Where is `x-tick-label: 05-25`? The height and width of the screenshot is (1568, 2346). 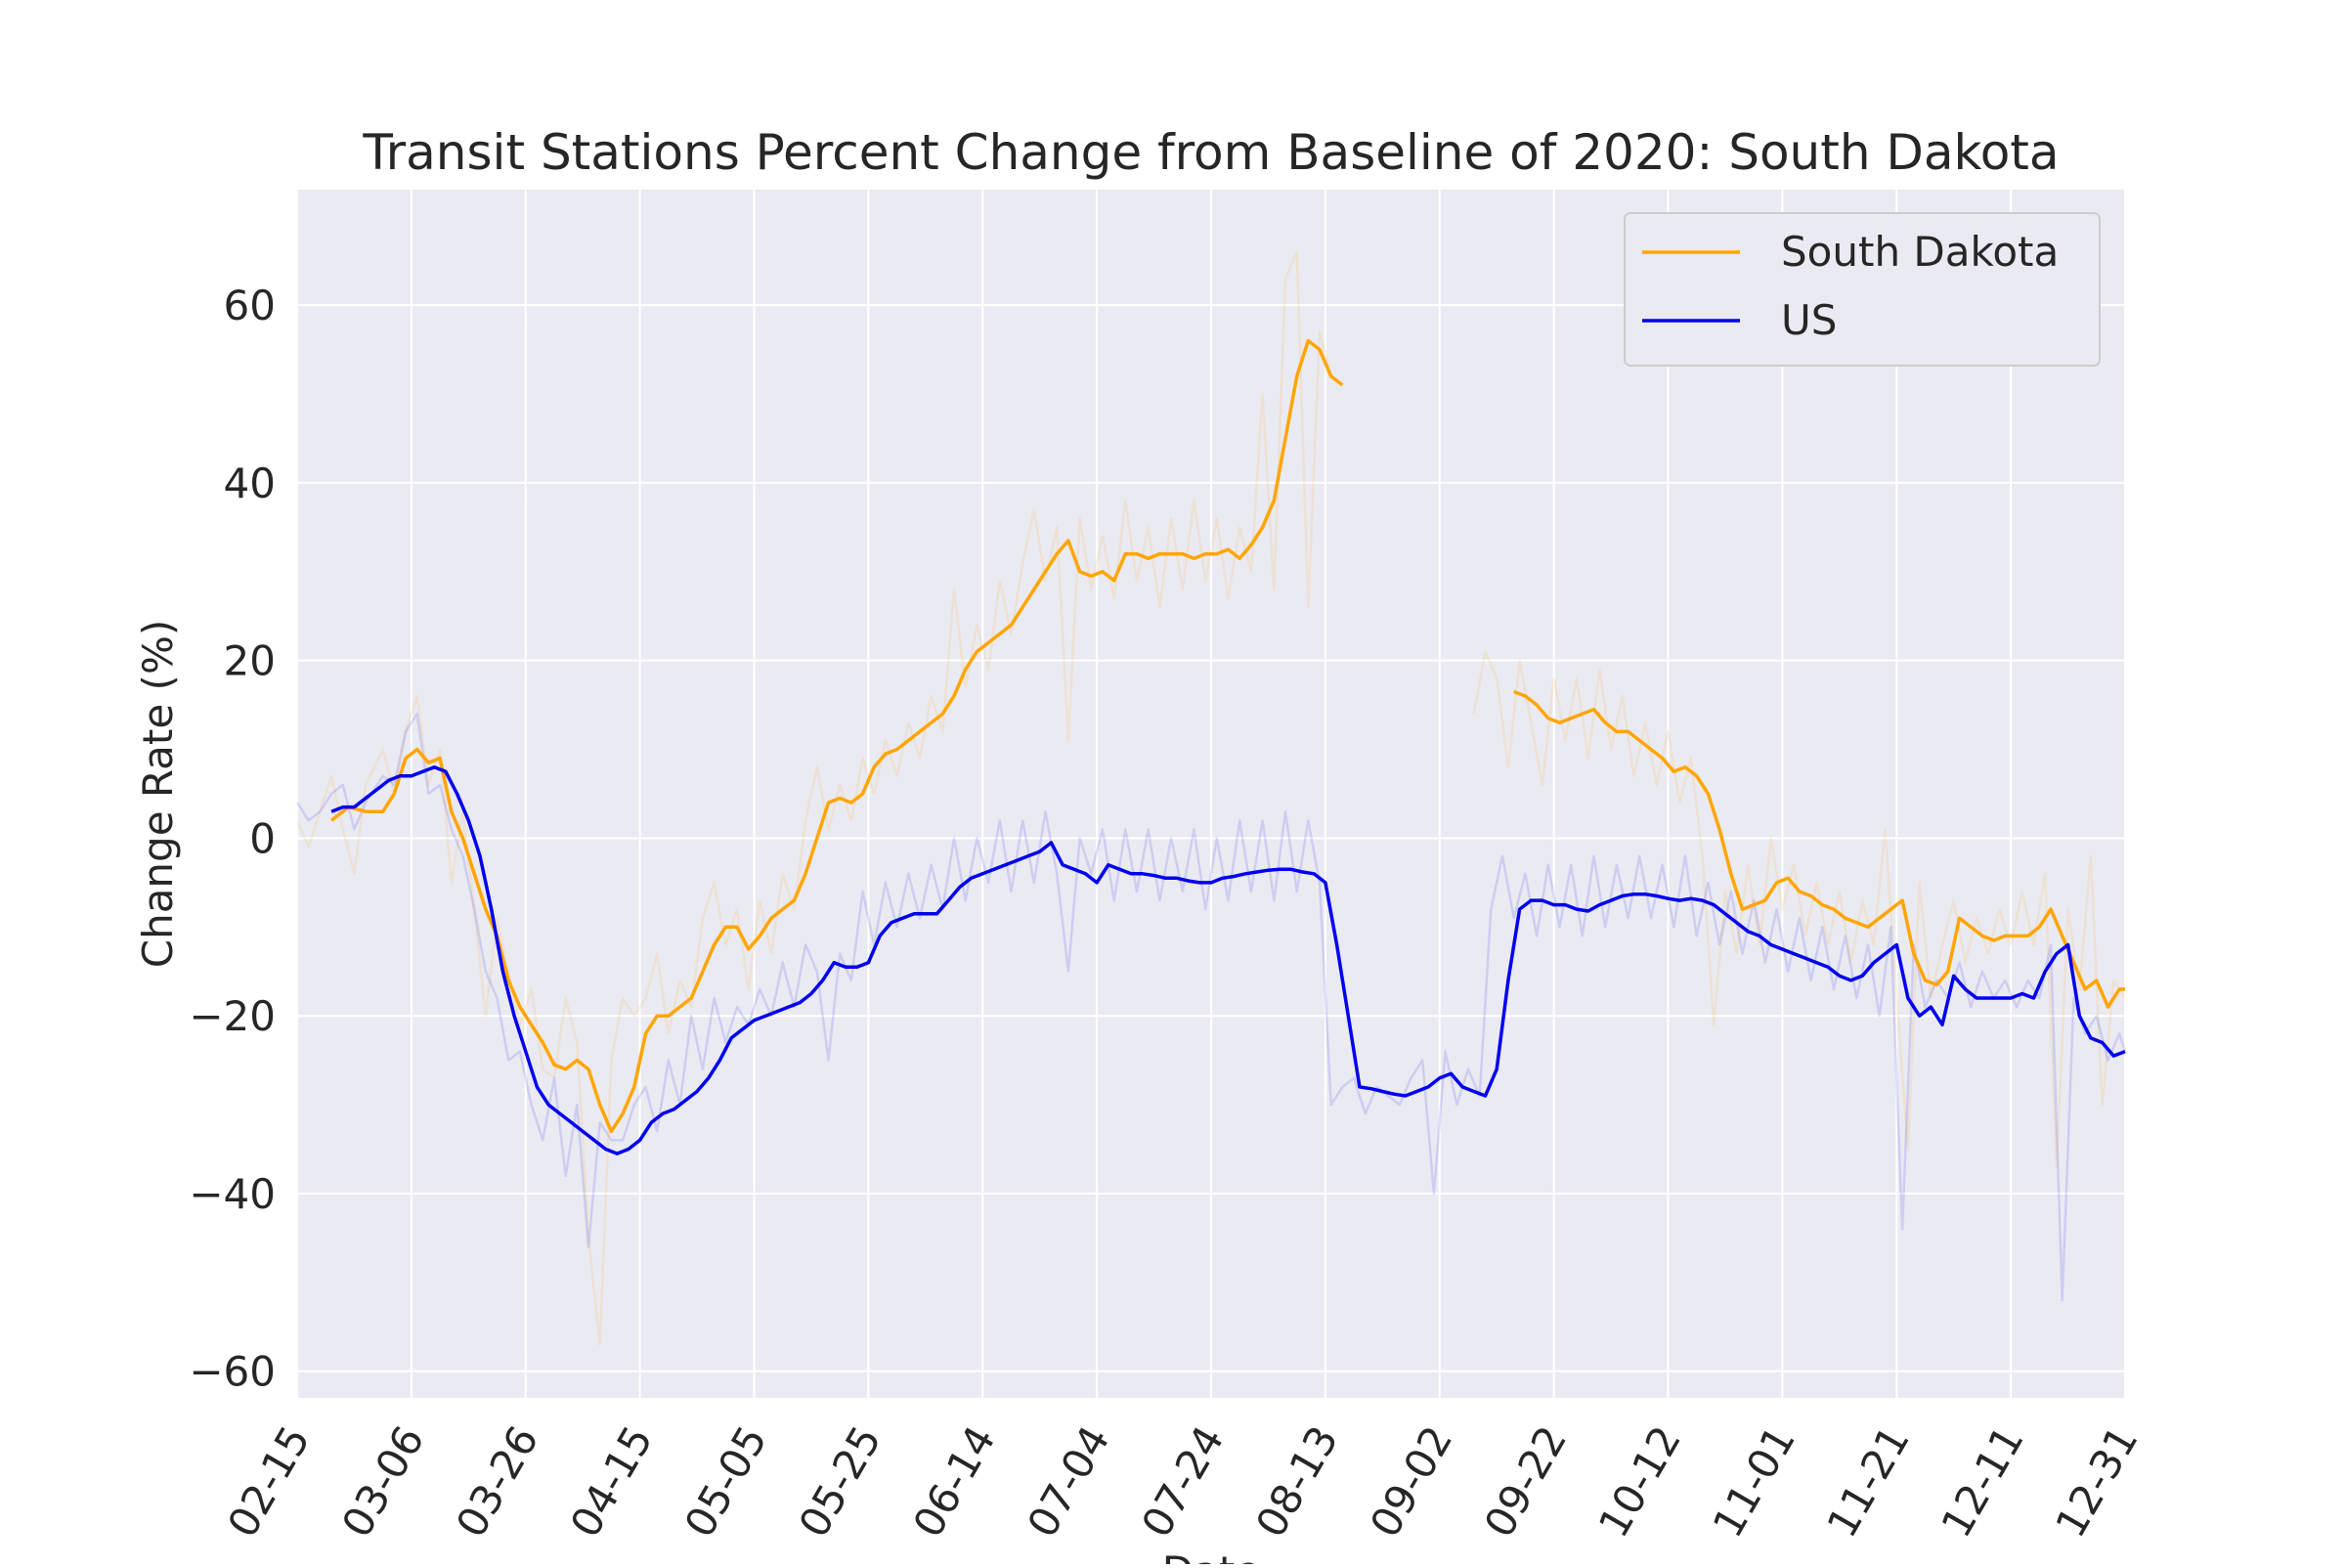 x-tick-label: 05-25 is located at coordinates (841, 1482).